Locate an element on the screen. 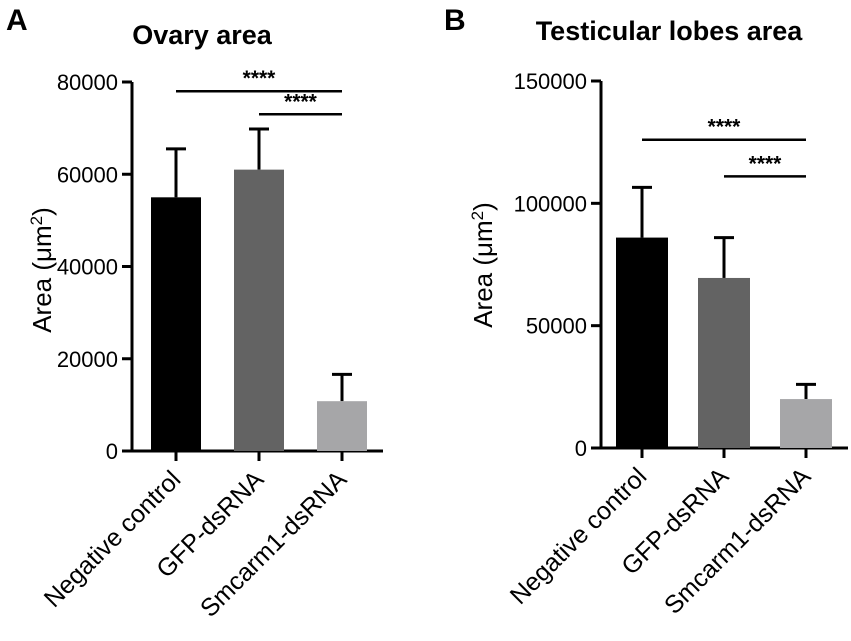 The width and height of the screenshot is (851, 641). panel-letter: A is located at coordinates (17, 20).